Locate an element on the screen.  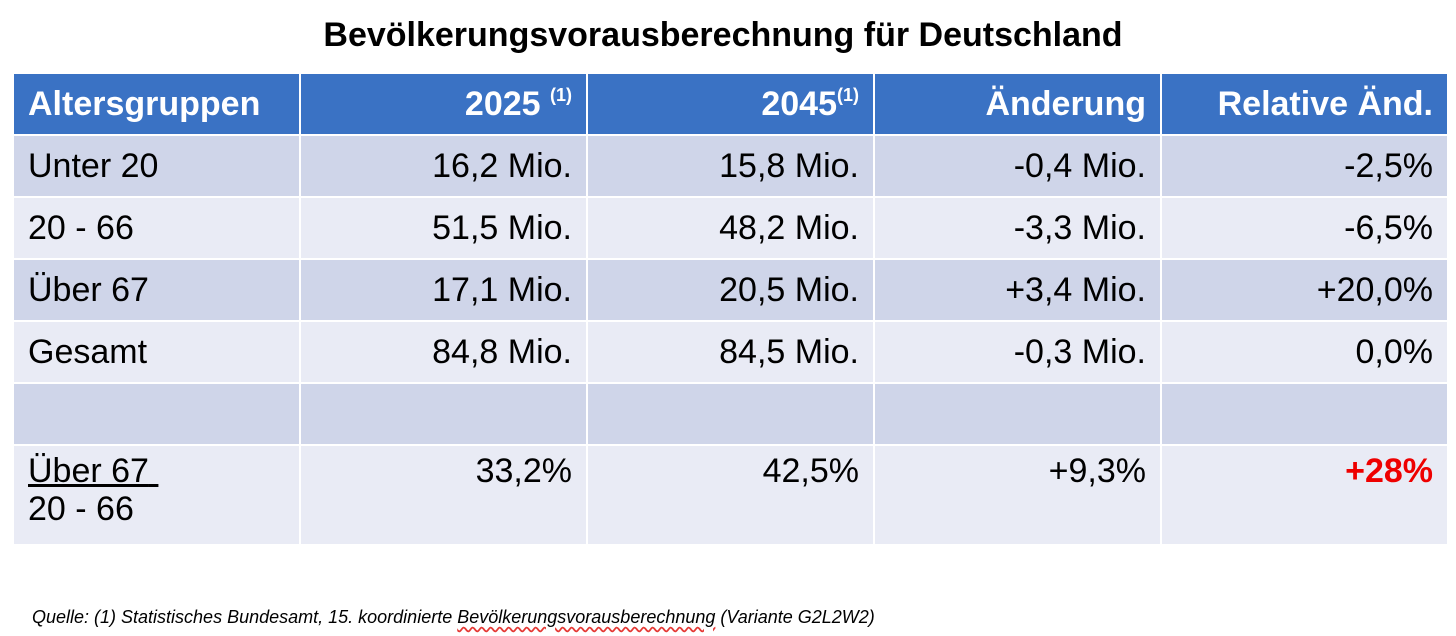
cell-2045: 84,5 Mio. is located at coordinates (730, 352).